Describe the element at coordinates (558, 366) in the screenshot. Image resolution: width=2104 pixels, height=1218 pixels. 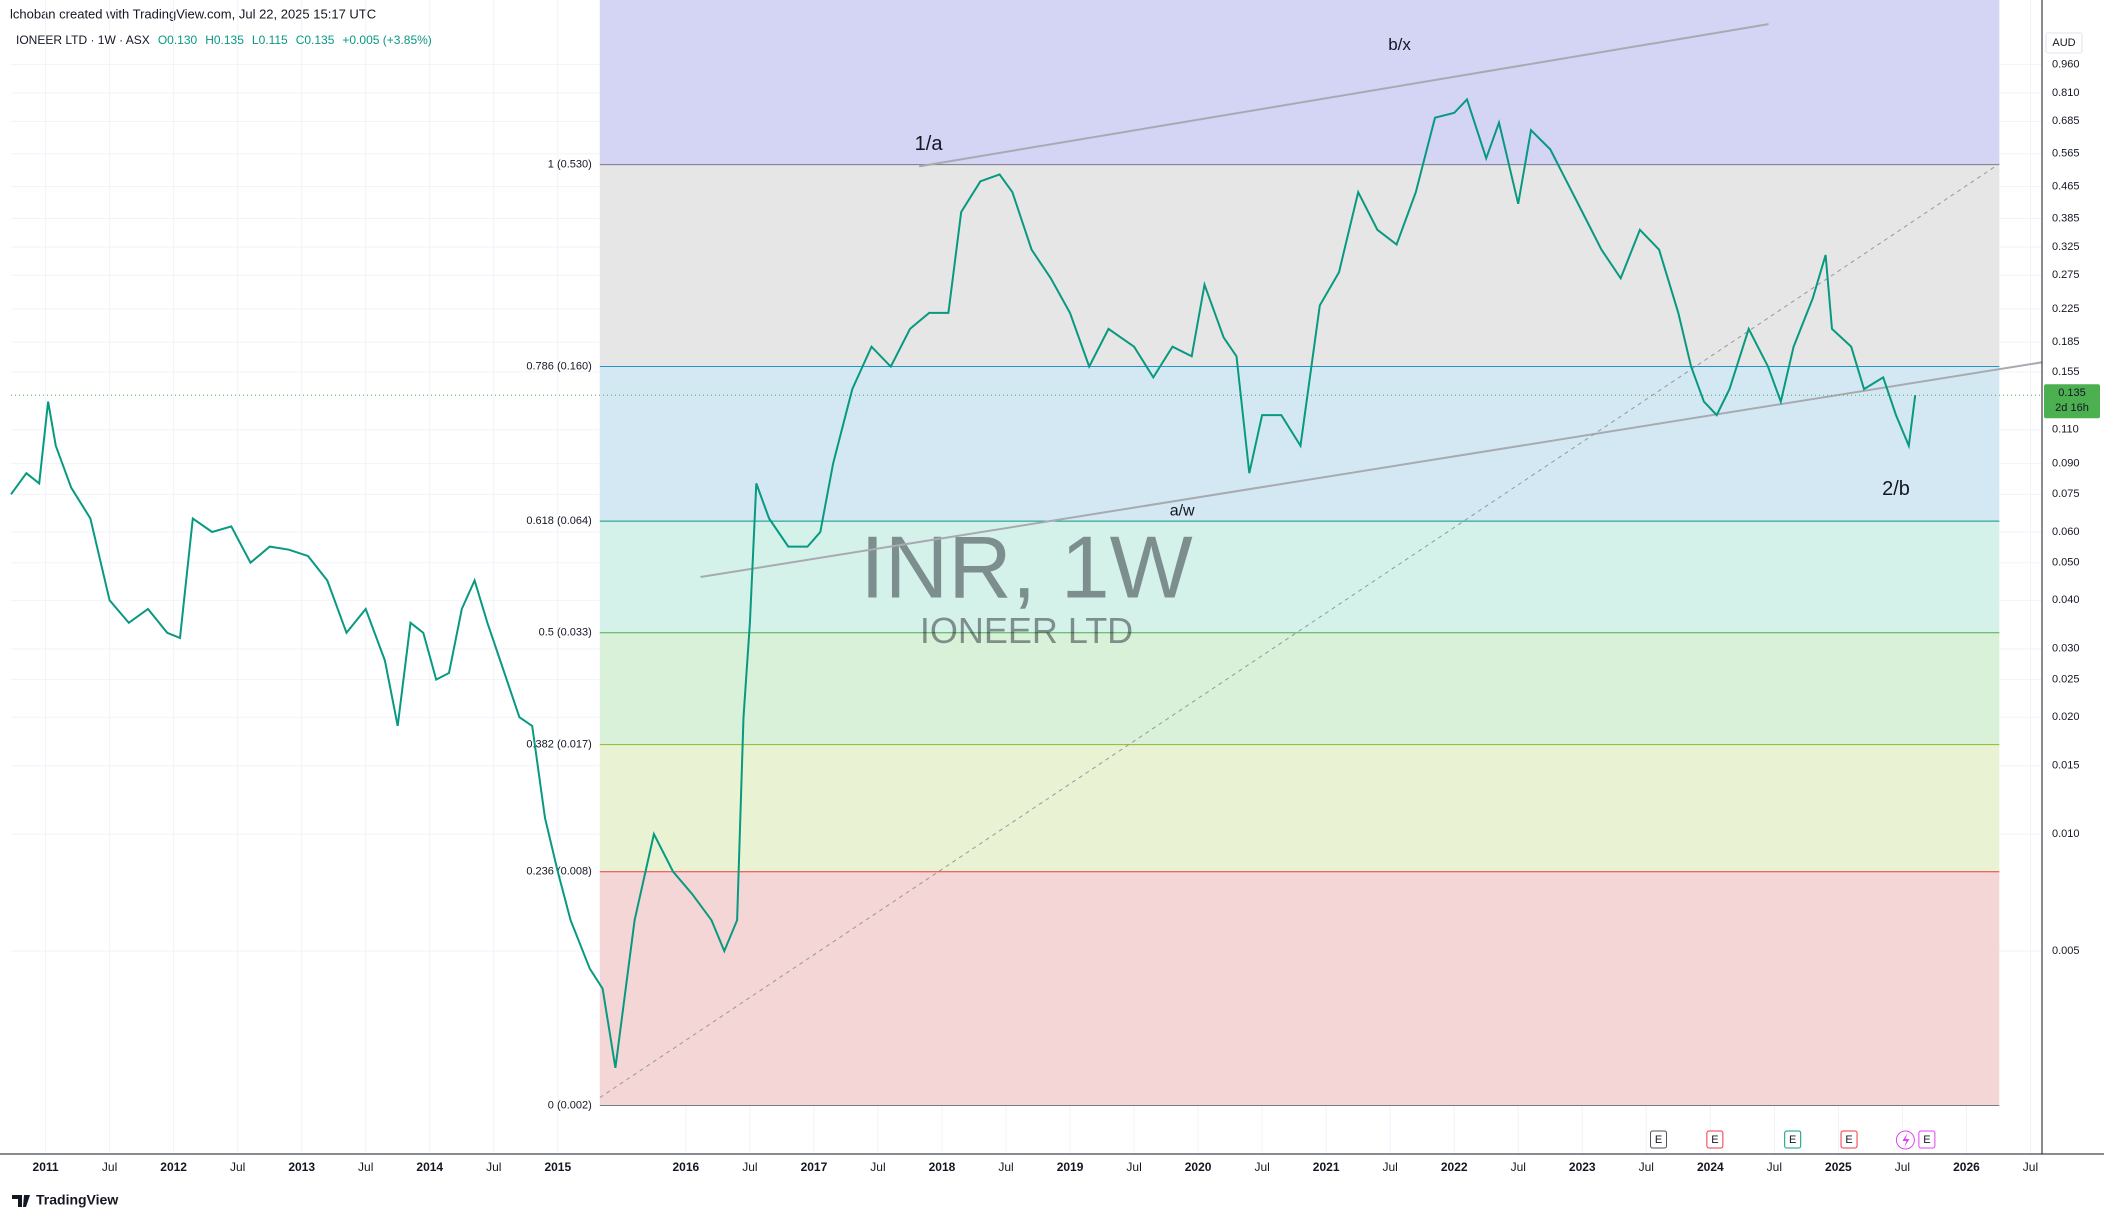
I see `fib-label: 0.786 (0.160)` at that location.